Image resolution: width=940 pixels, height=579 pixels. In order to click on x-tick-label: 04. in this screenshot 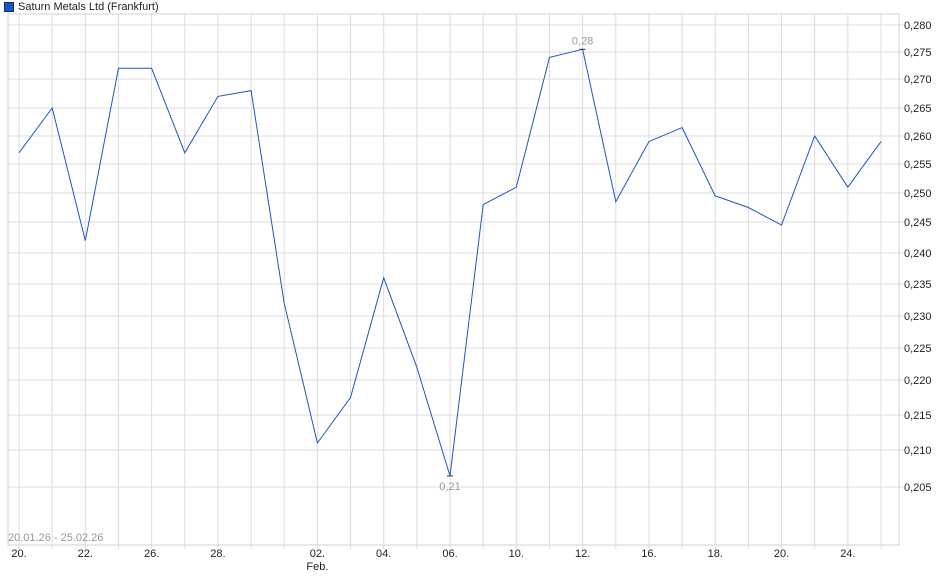, I will do `click(383, 554)`.